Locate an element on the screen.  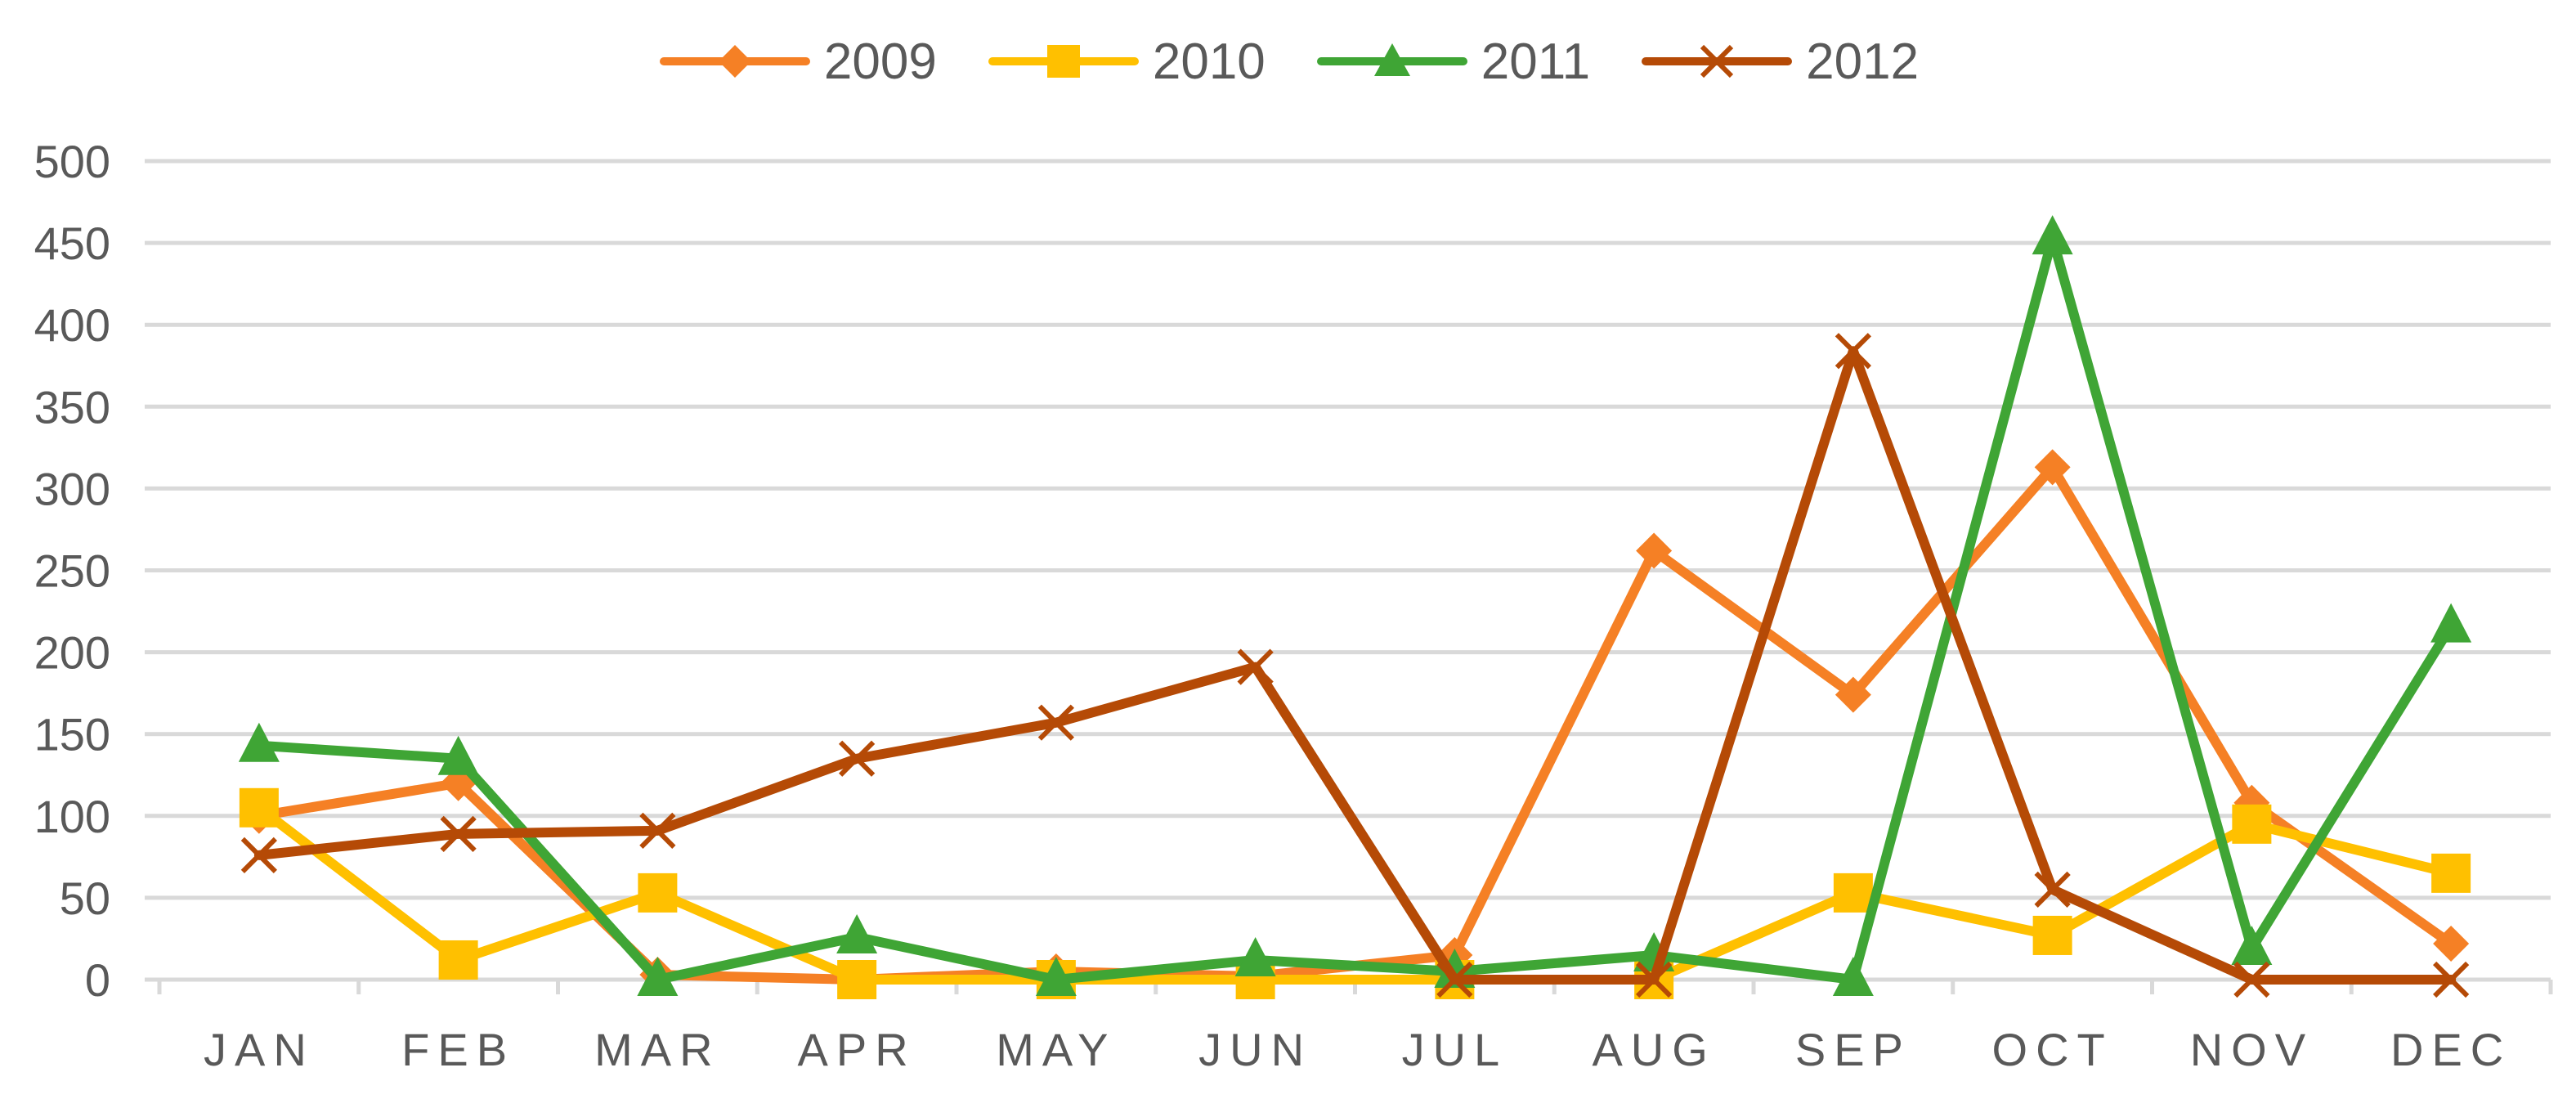
y-tick-label: 50 is located at coordinates (85, 899).